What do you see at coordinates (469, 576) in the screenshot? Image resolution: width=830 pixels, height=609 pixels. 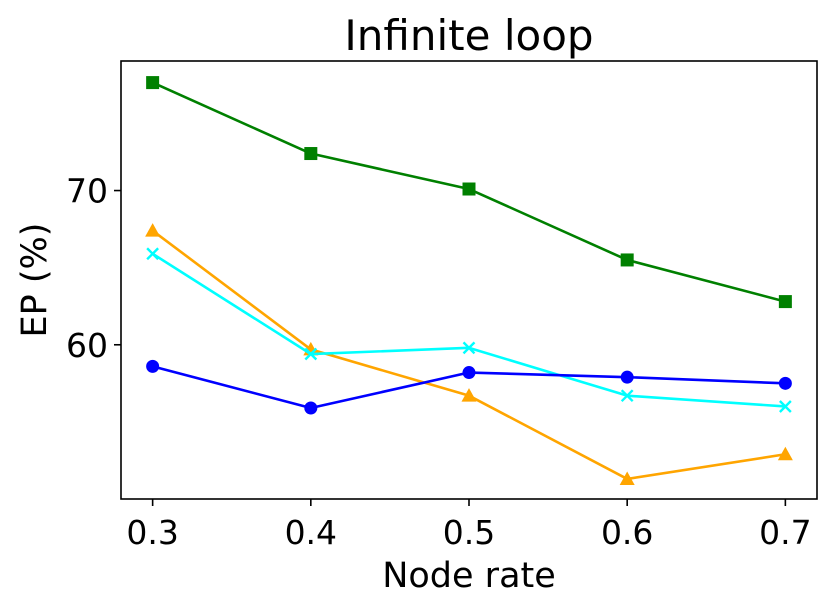 I see `x-axis-label: Node rate` at bounding box center [469, 576].